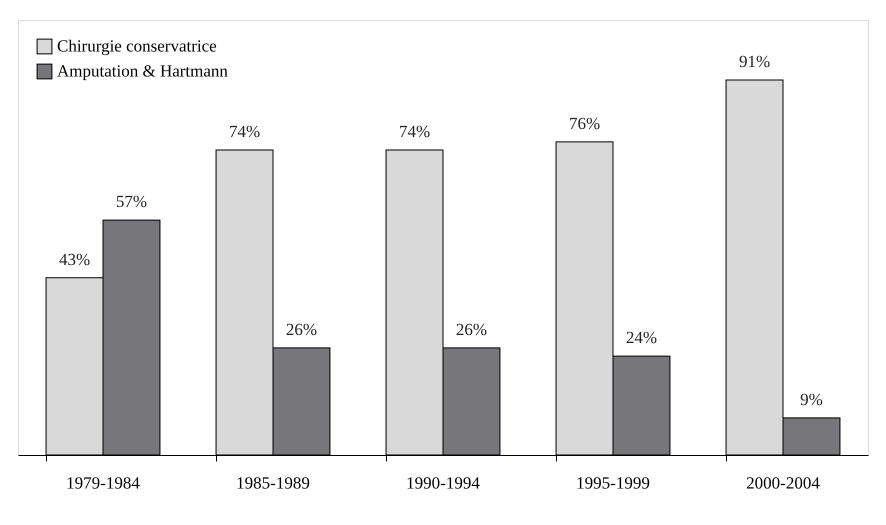 The image size is (886, 525). Describe the element at coordinates (443, 483) in the screenshot. I see `x-tick-label: 1990-1994` at that location.